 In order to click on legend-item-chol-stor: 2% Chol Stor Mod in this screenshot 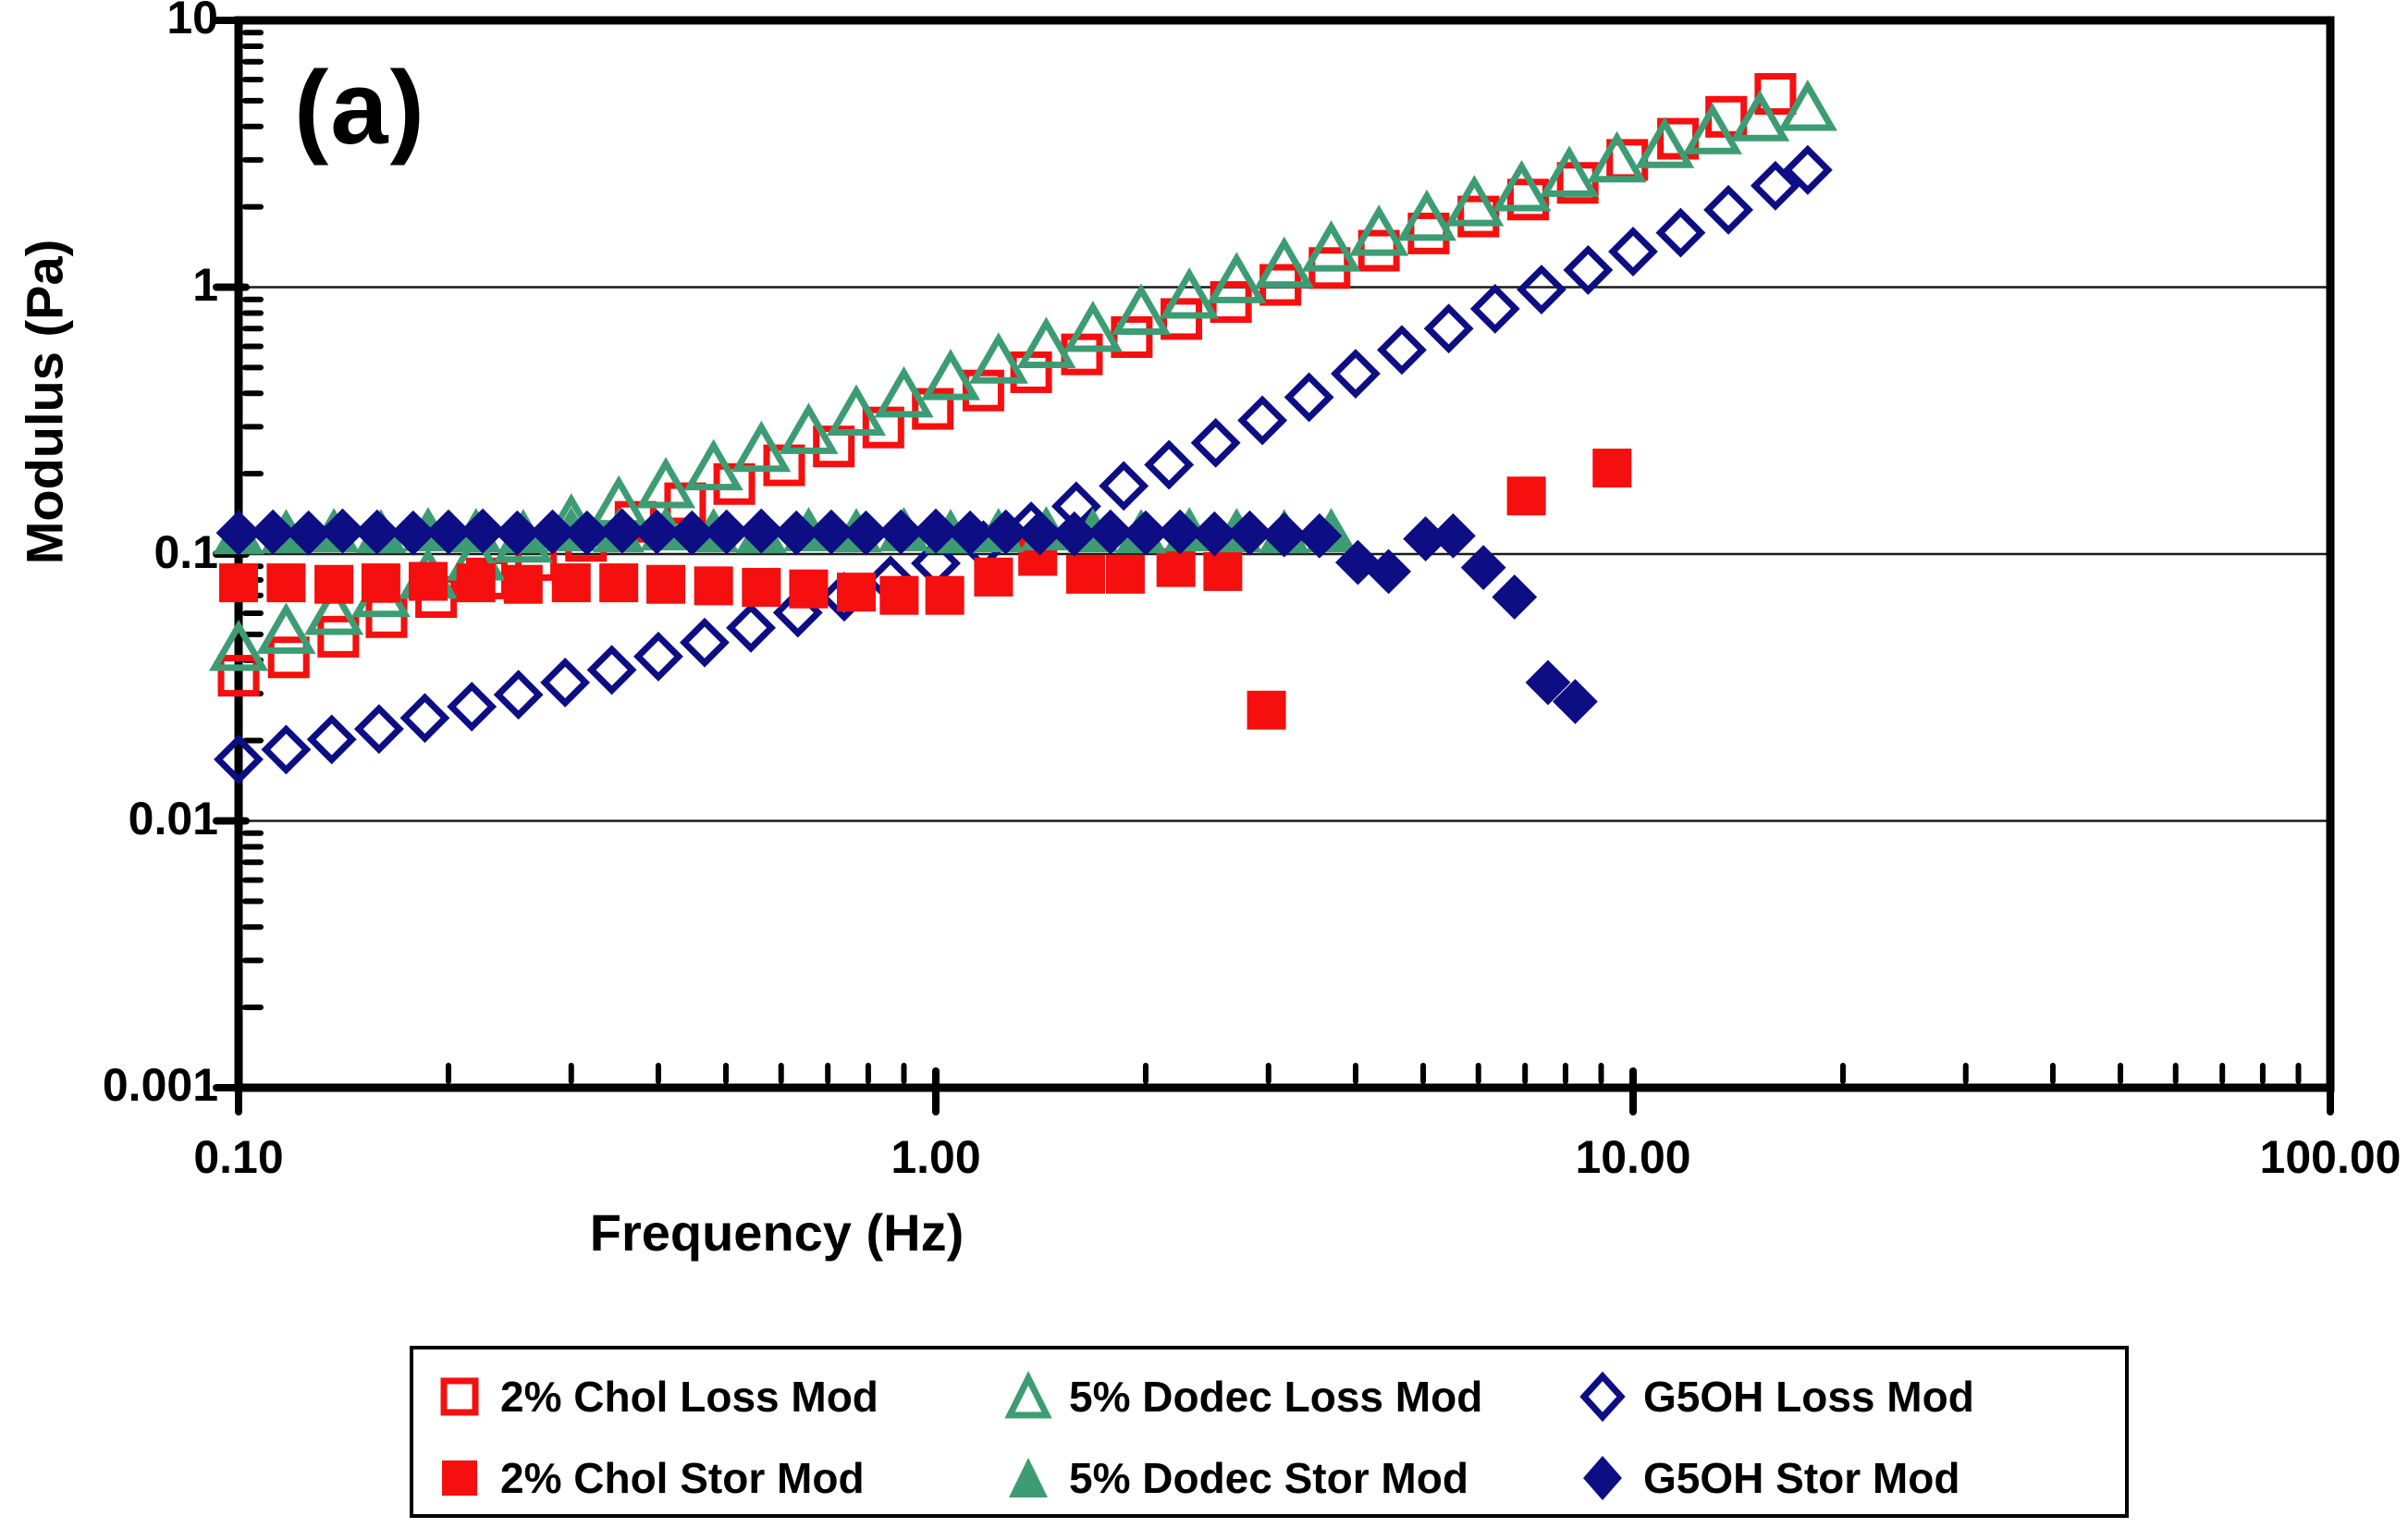, I will do `click(649, 1478)`.